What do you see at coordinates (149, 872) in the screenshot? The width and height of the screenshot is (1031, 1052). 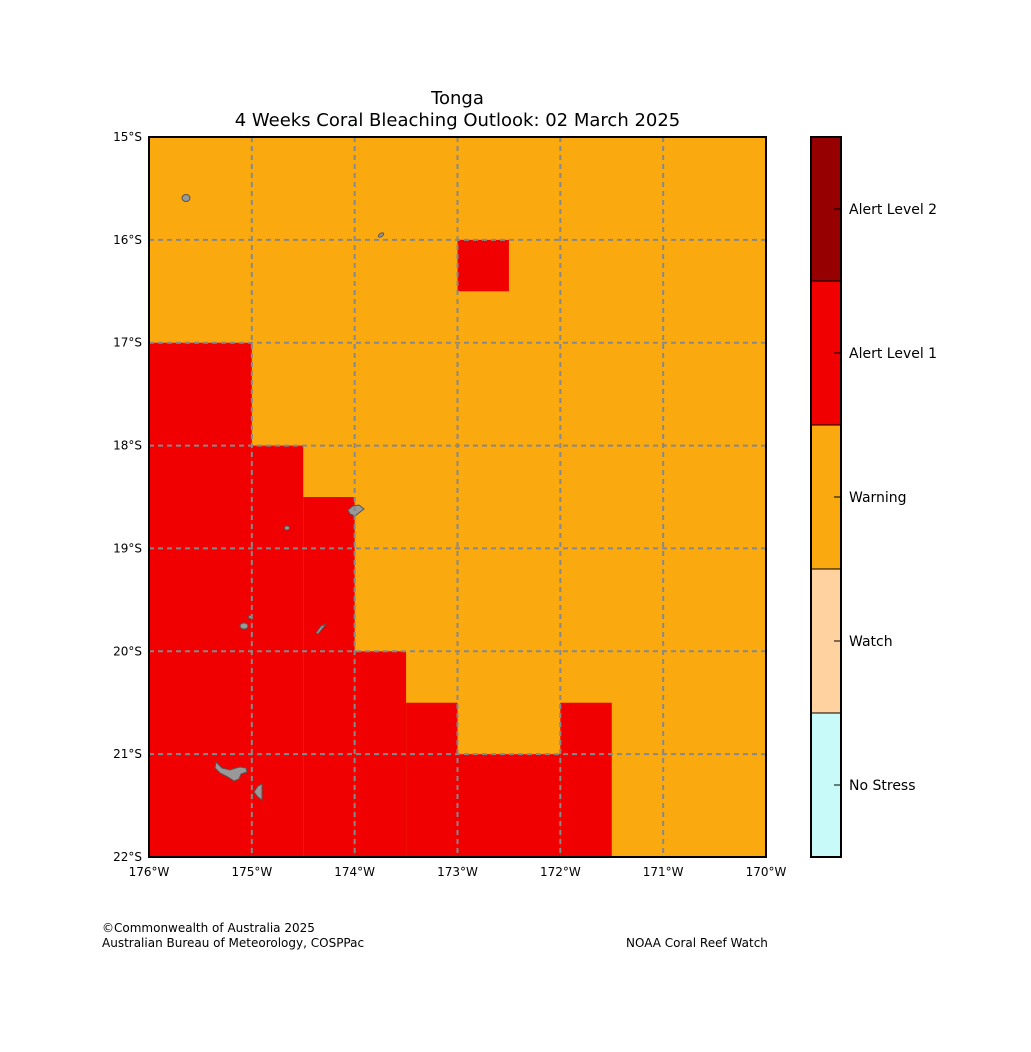 I see `x-tick-label: 176°W` at bounding box center [149, 872].